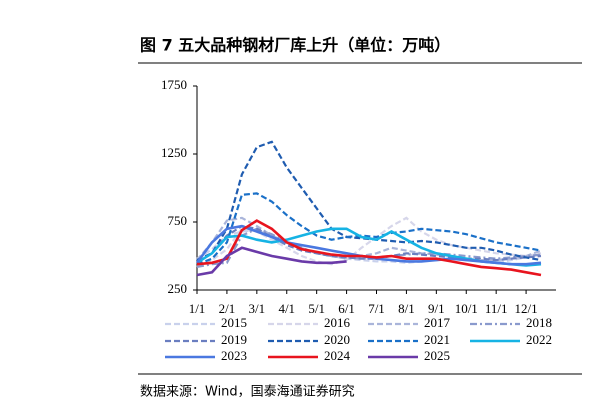 The height and width of the screenshot is (413, 600). Describe the element at coordinates (174, 152) in the screenshot. I see `y-tick-label: 1250` at that location.